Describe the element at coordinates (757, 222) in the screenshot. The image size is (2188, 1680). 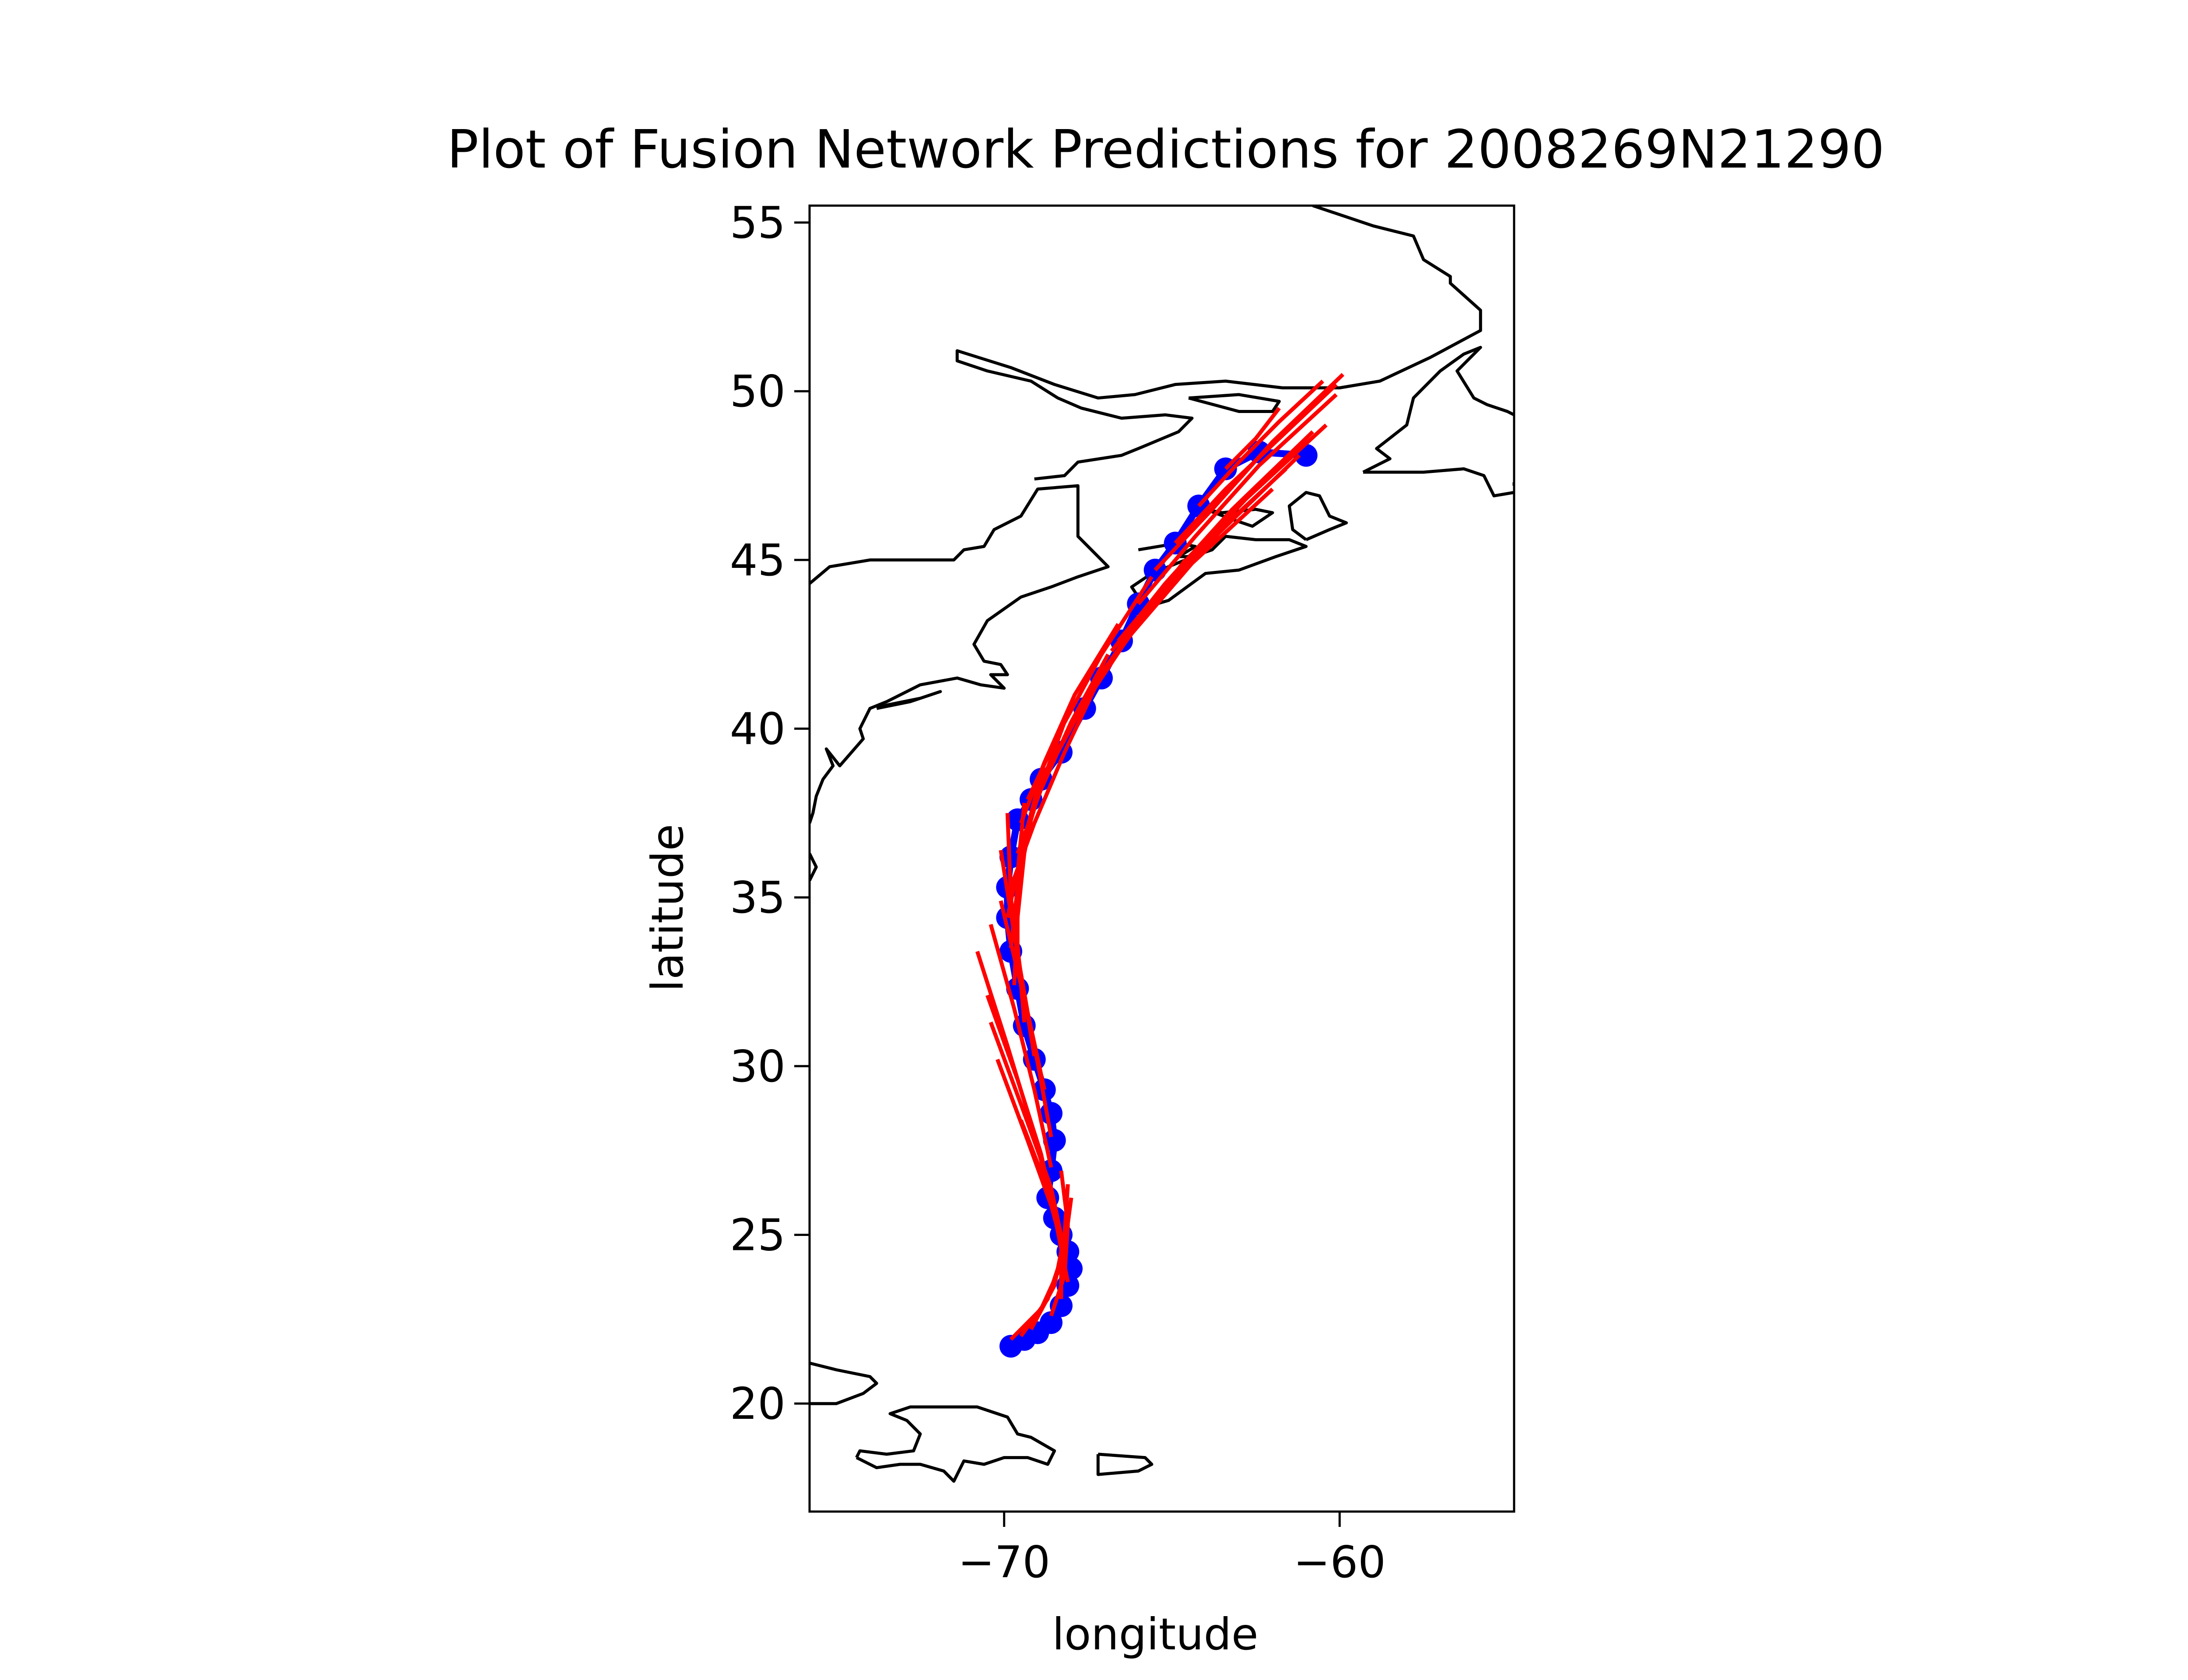
I see `y-tick-label-7: 55` at that location.